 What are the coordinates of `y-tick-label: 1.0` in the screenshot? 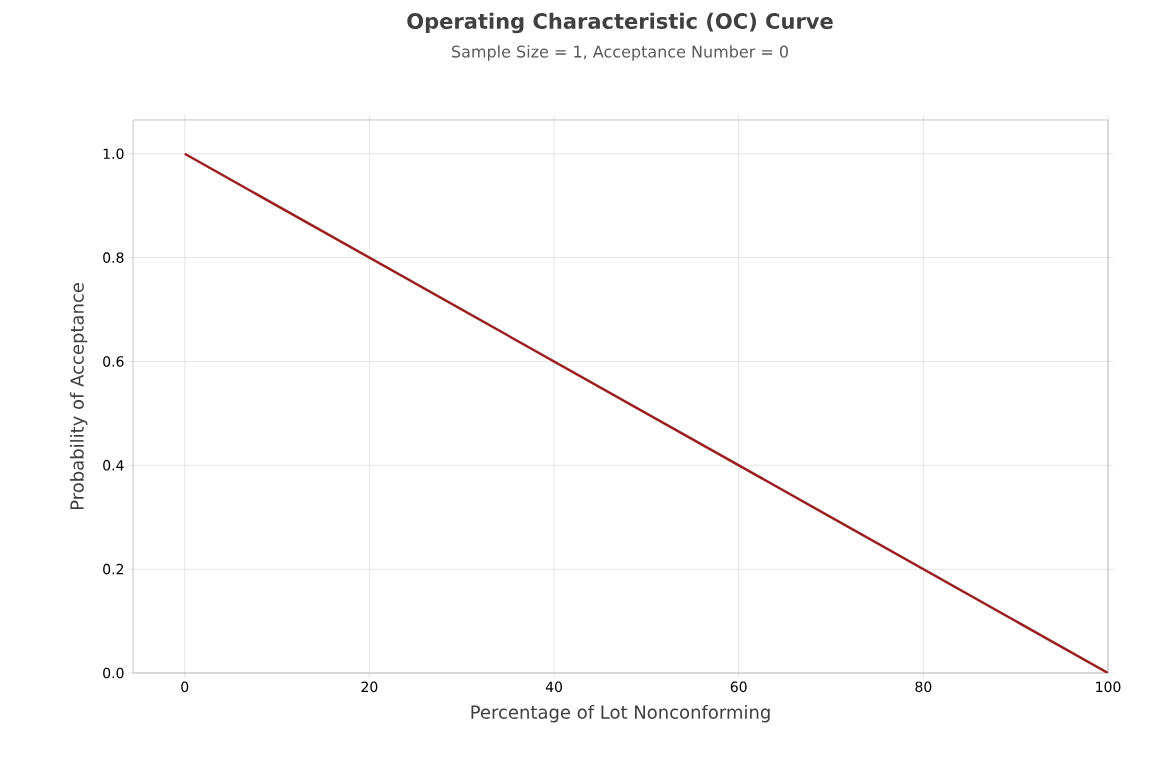 It's located at (113, 154).